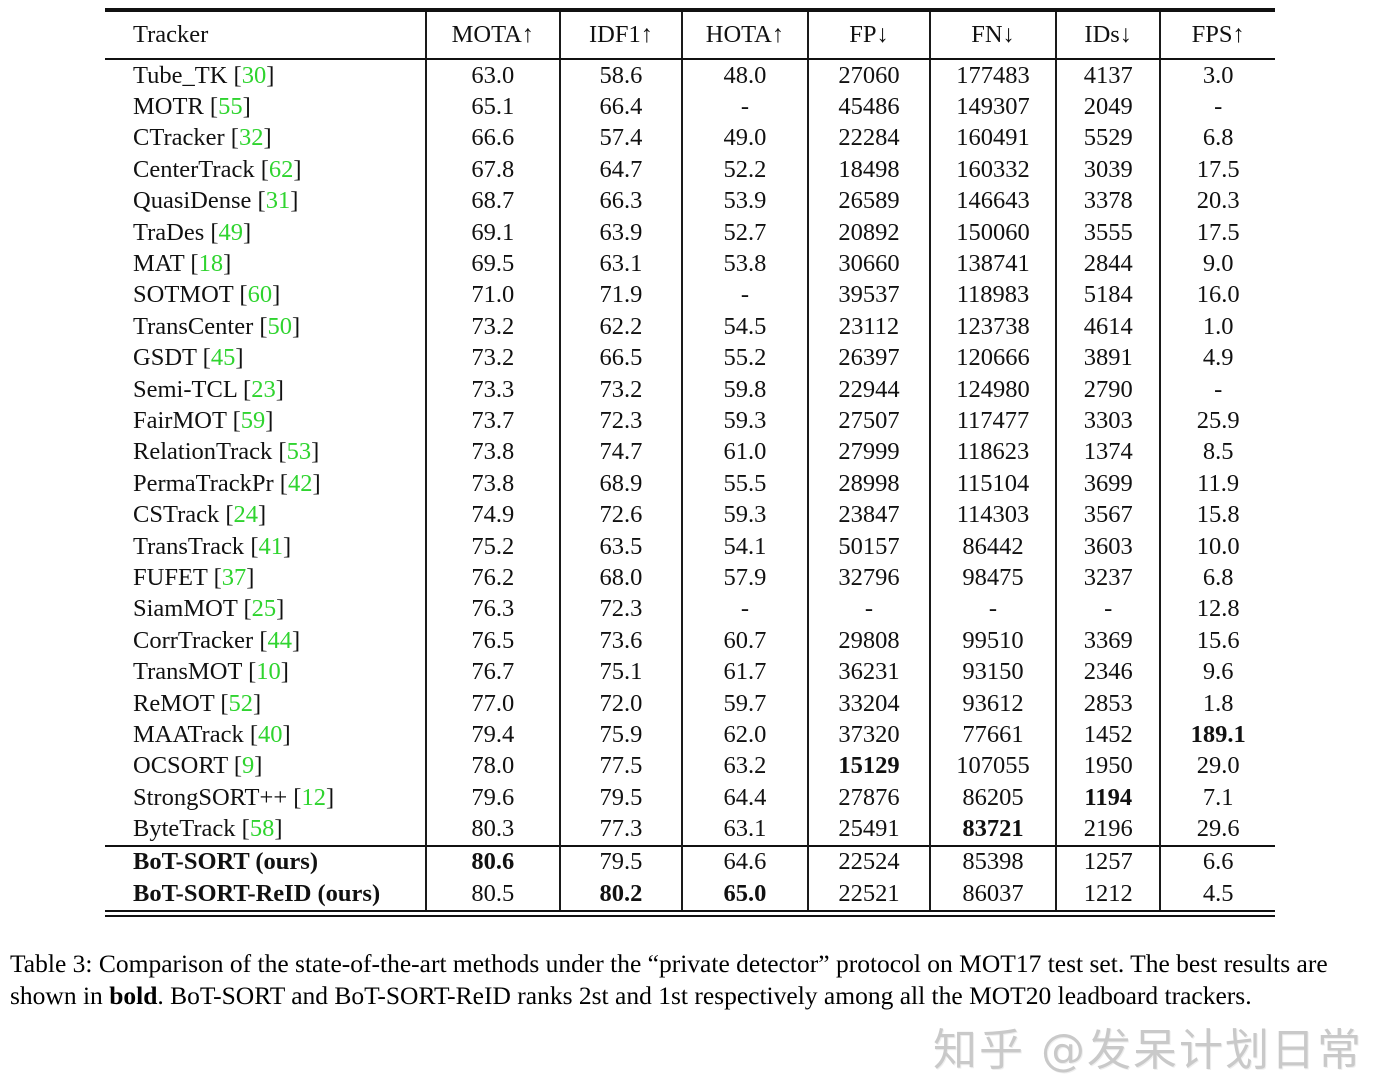 The image size is (1385, 1092). I want to click on metric-cell: 76.2, so click(492, 578).